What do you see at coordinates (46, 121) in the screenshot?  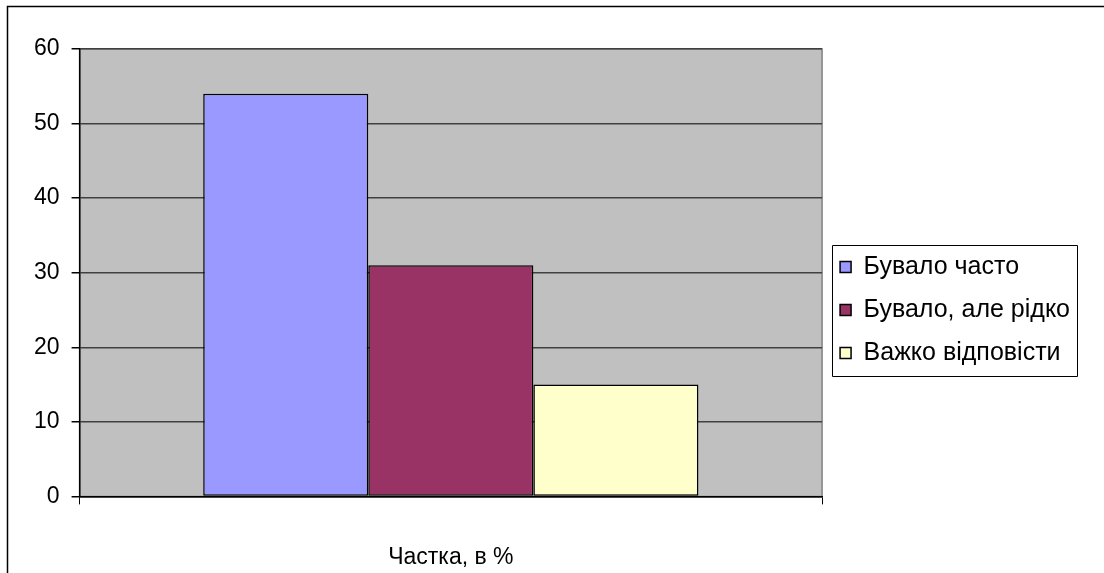 I see `y-tick-label: 50` at bounding box center [46, 121].